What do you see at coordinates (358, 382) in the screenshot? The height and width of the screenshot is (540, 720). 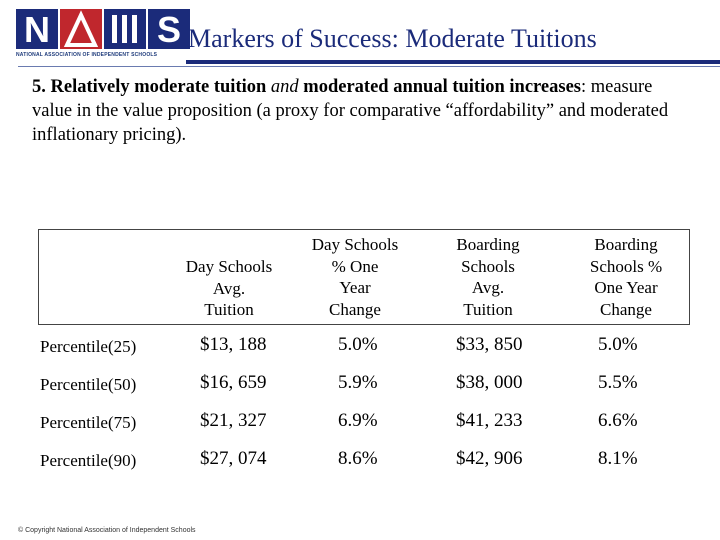 I see `table-cell: 5.9%` at bounding box center [358, 382].